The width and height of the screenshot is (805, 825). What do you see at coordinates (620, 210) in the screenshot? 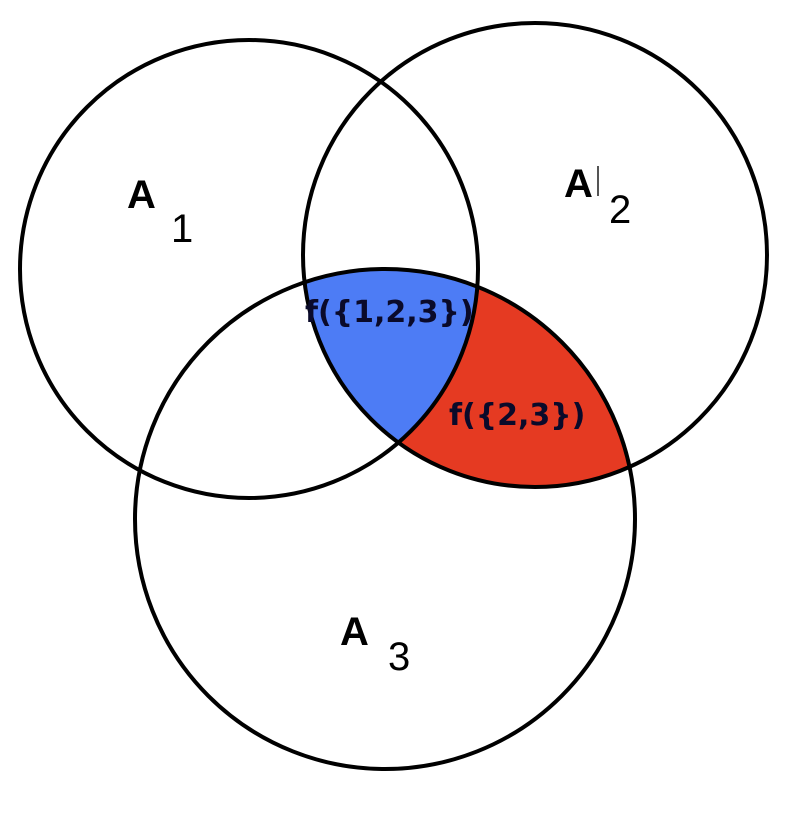
I see `set-a2-subscript: 2` at bounding box center [620, 210].